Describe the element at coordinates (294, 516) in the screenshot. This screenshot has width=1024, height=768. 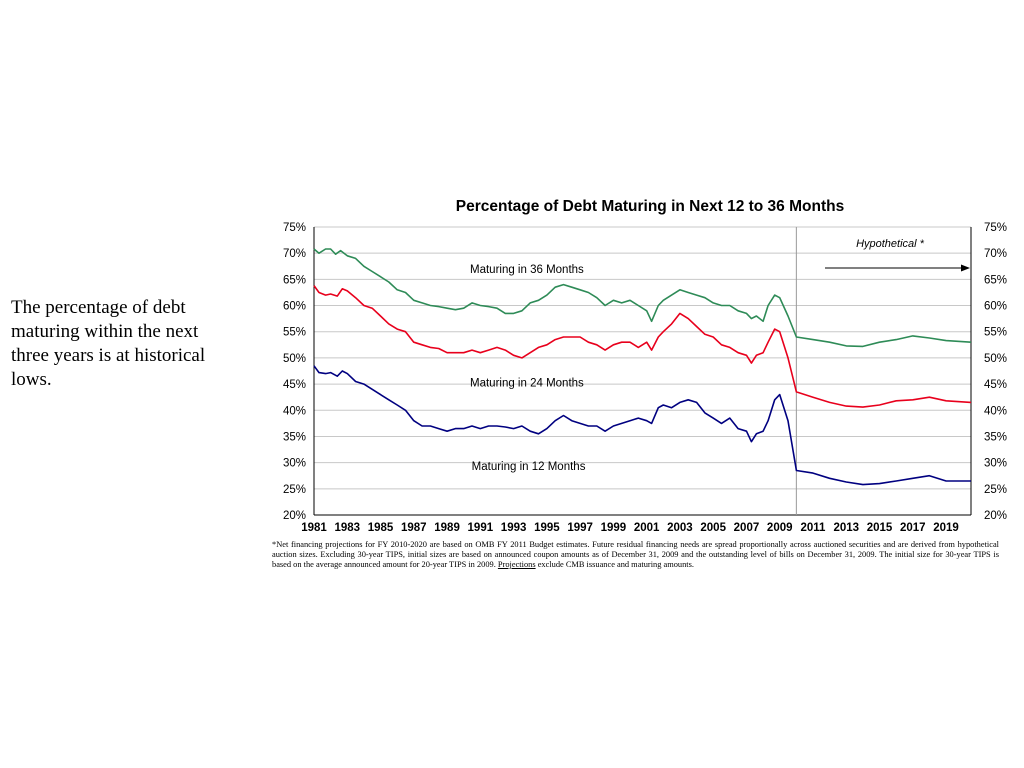
I see `y-tick-label-left: 20%` at that location.